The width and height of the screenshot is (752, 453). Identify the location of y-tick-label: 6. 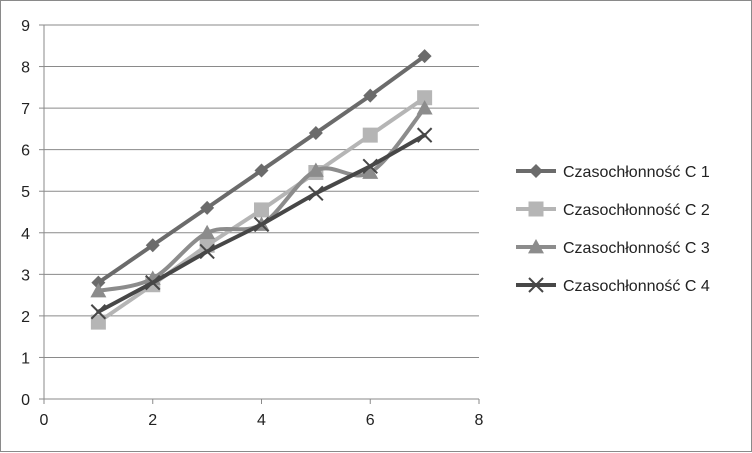
(25, 151).